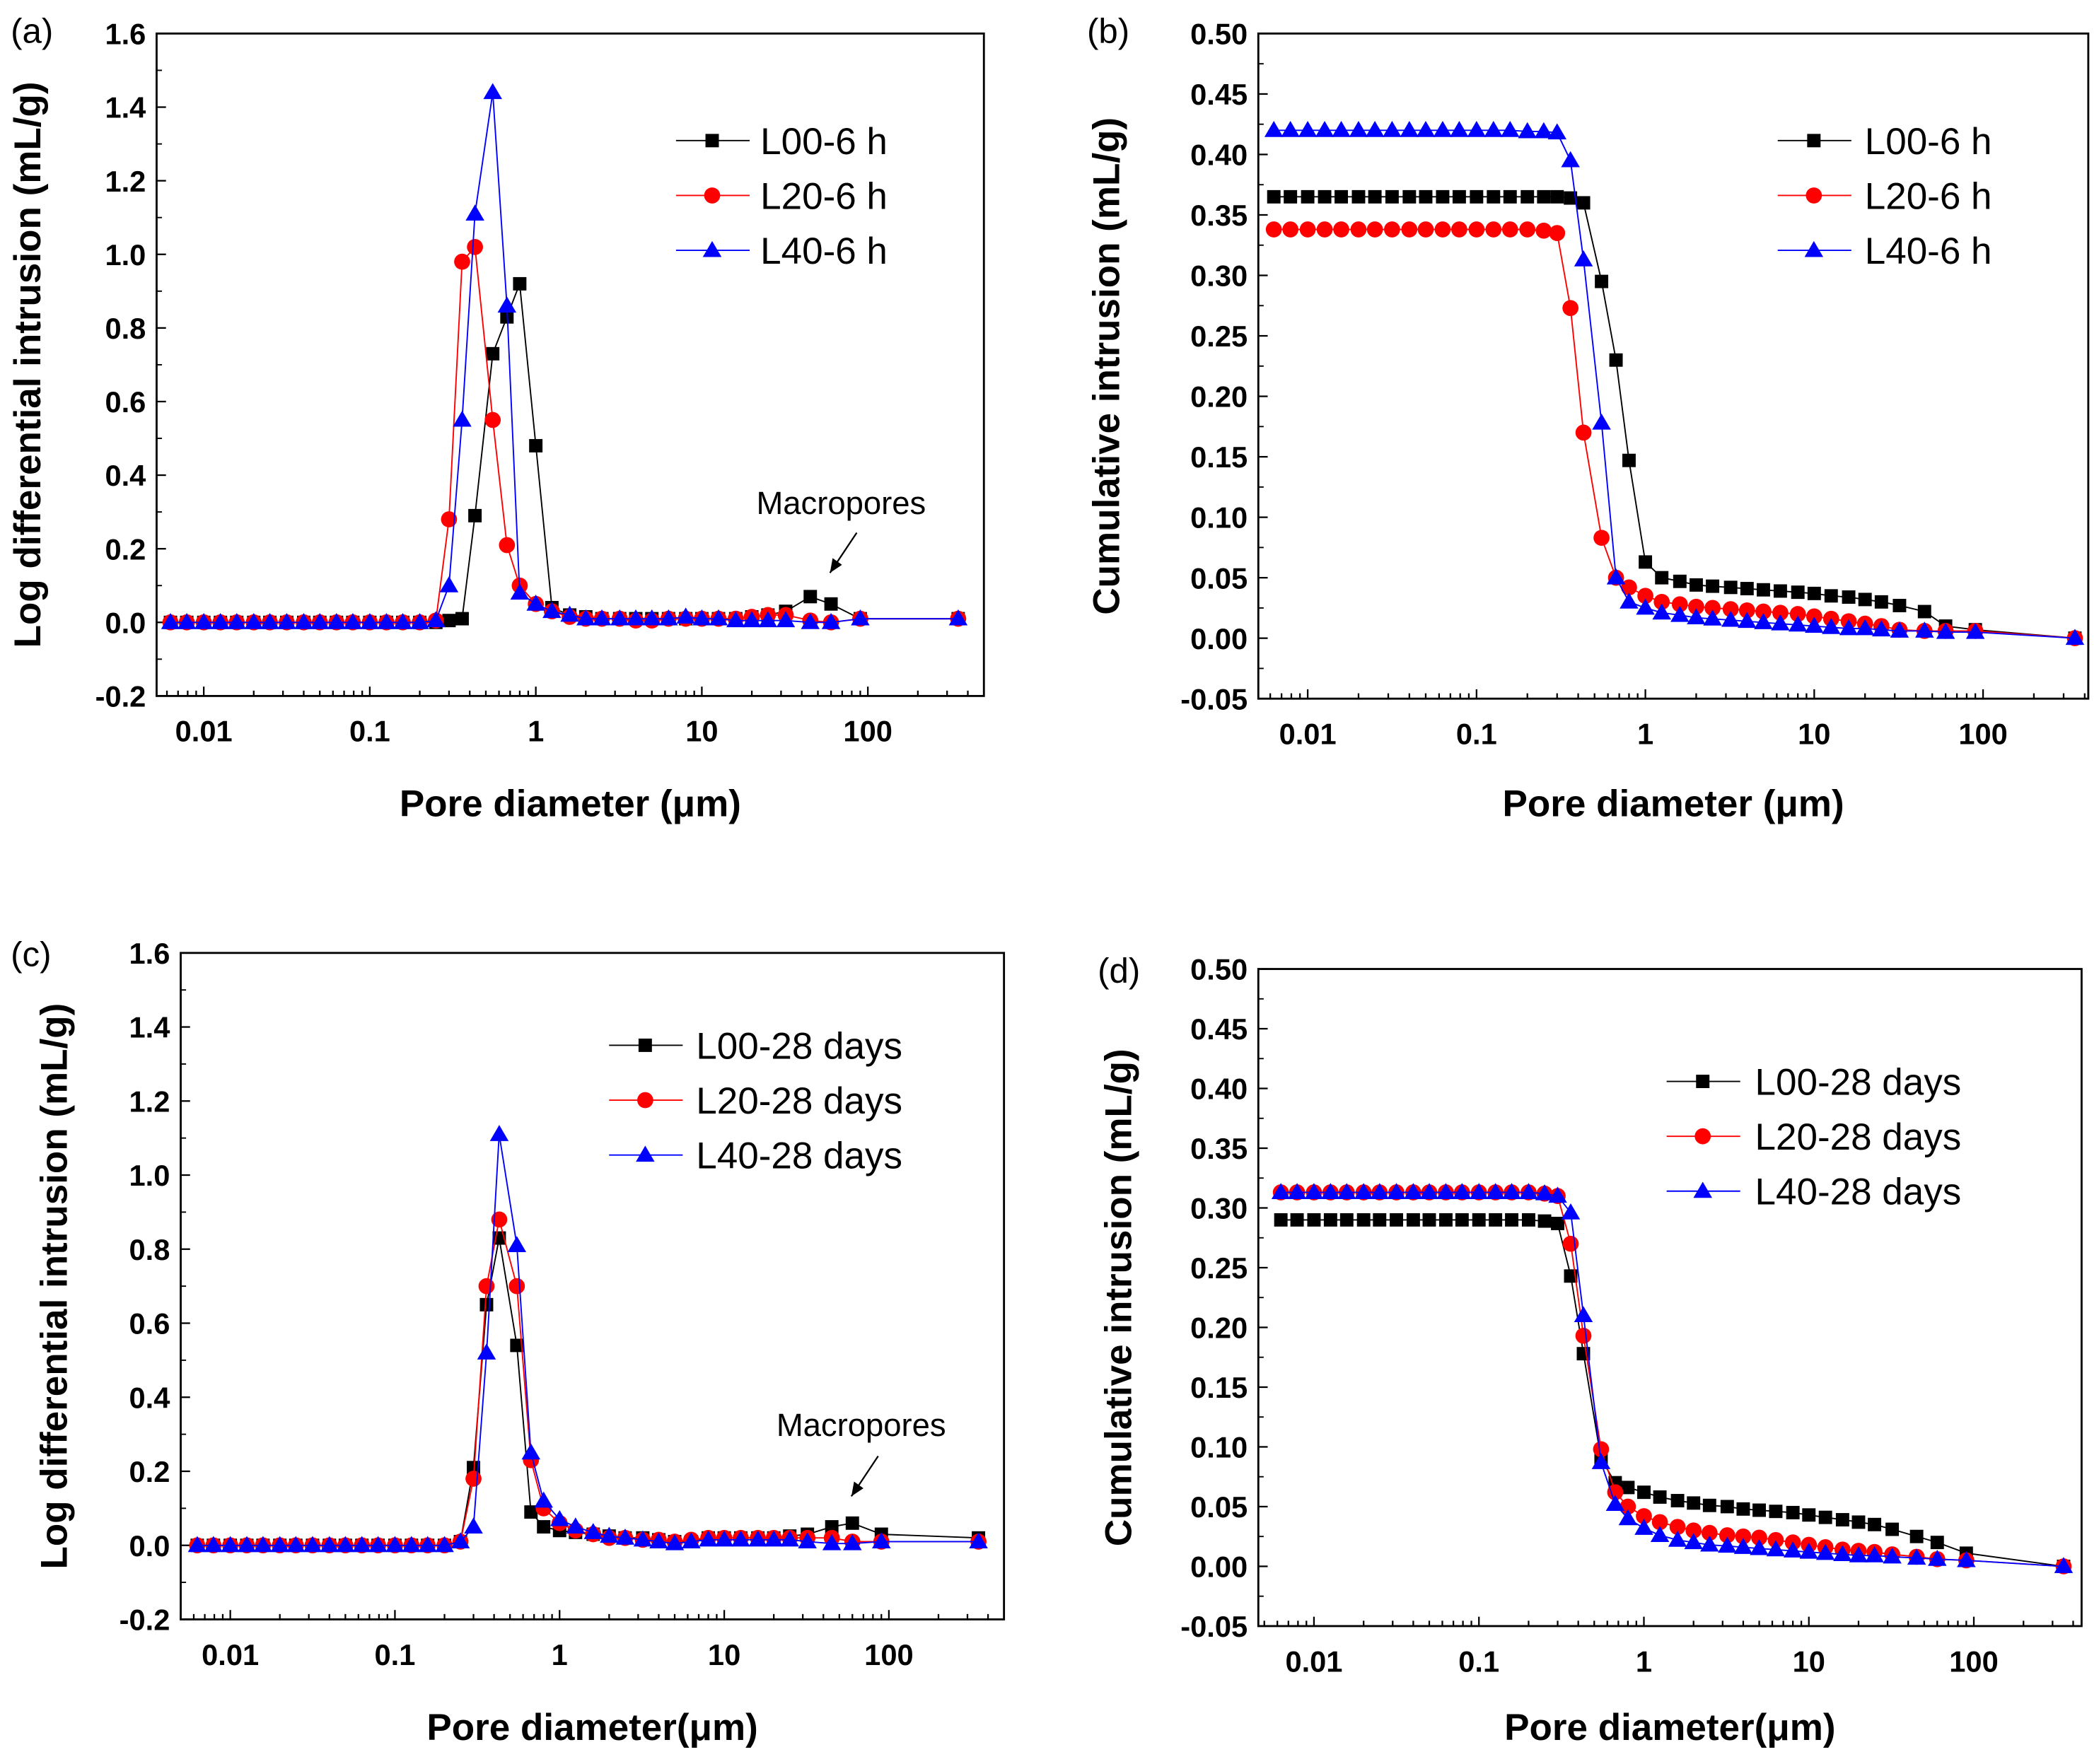  What do you see at coordinates (1219, 1268) in the screenshot?
I see `y-tick-label: 0.25` at bounding box center [1219, 1268].